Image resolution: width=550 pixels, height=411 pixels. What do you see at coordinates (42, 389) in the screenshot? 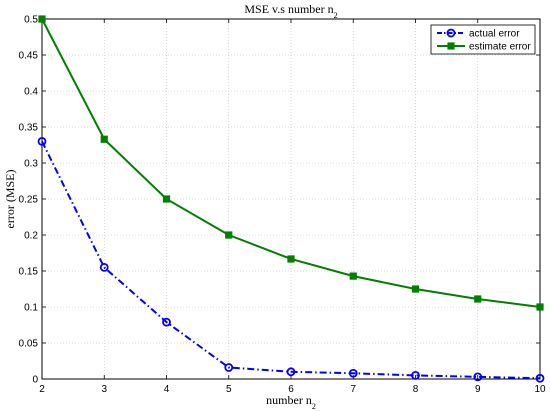
I see `x-tick-label: 2` at bounding box center [42, 389].